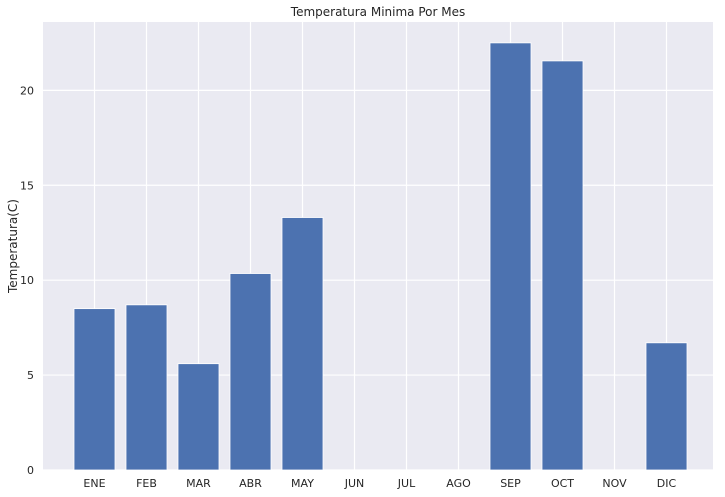 This screenshot has width=725, height=497. What do you see at coordinates (377, 12) in the screenshot?
I see `chart-title: Temperatura Minima Por Mes` at bounding box center [377, 12].